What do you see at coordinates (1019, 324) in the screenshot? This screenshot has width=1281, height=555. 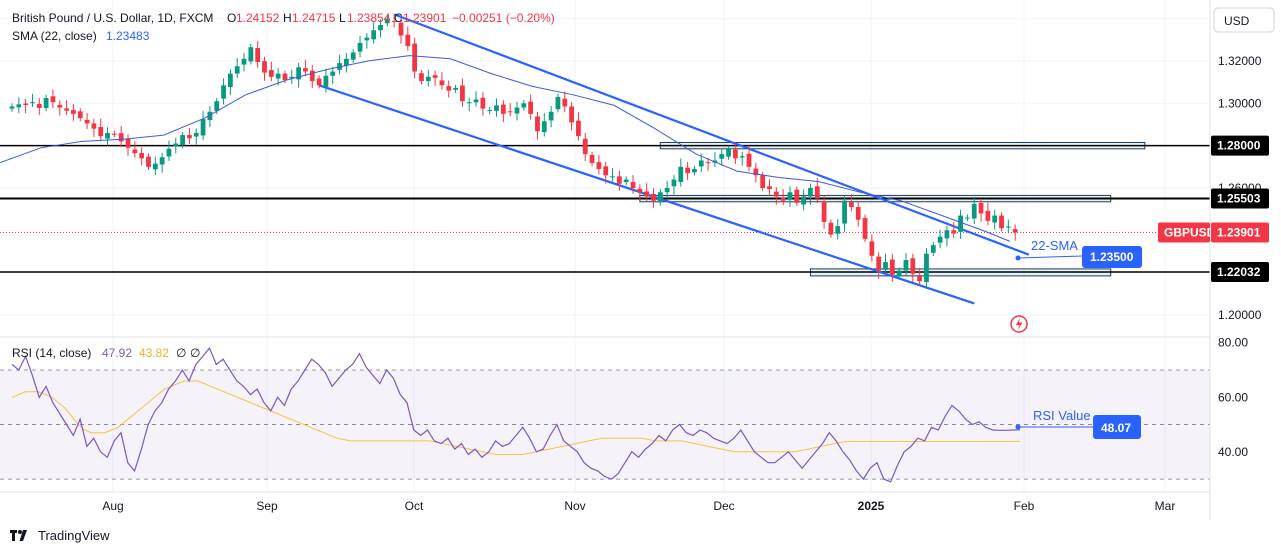 I see `event-icon` at bounding box center [1019, 324].